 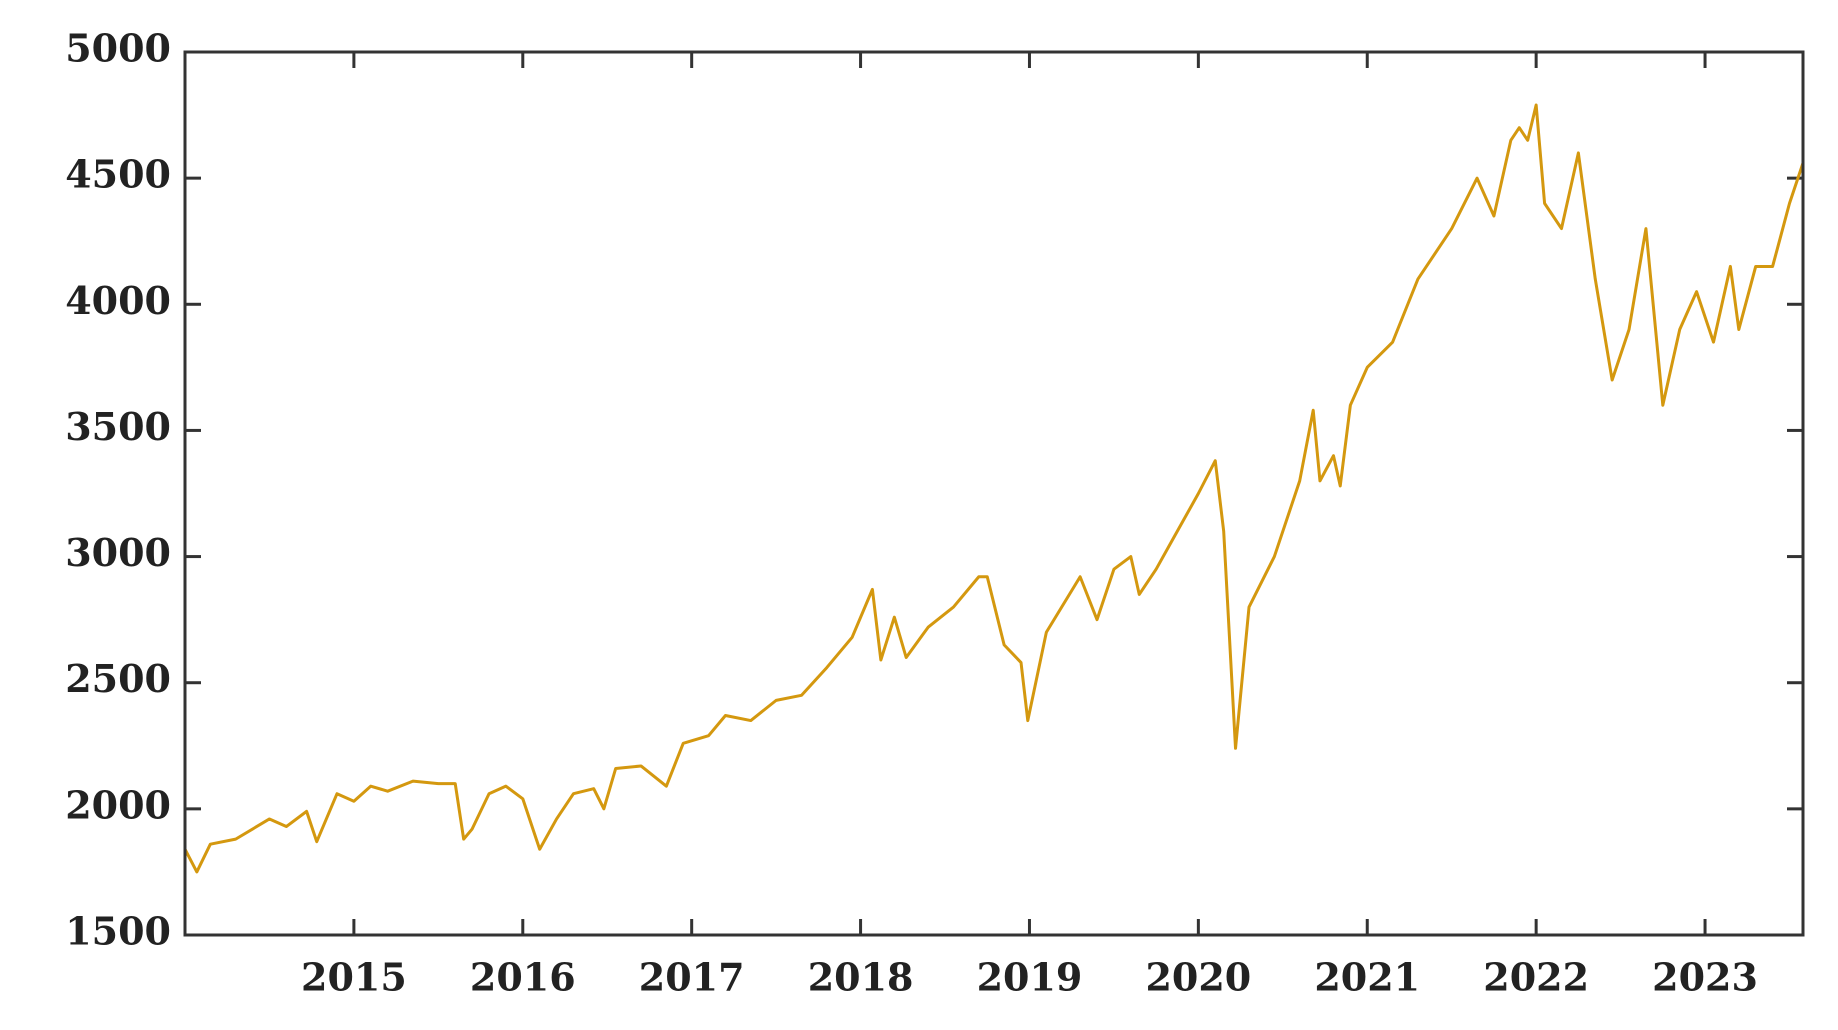 What do you see at coordinates (1705, 977) in the screenshot?
I see `x-tick-label: 2023` at bounding box center [1705, 977].